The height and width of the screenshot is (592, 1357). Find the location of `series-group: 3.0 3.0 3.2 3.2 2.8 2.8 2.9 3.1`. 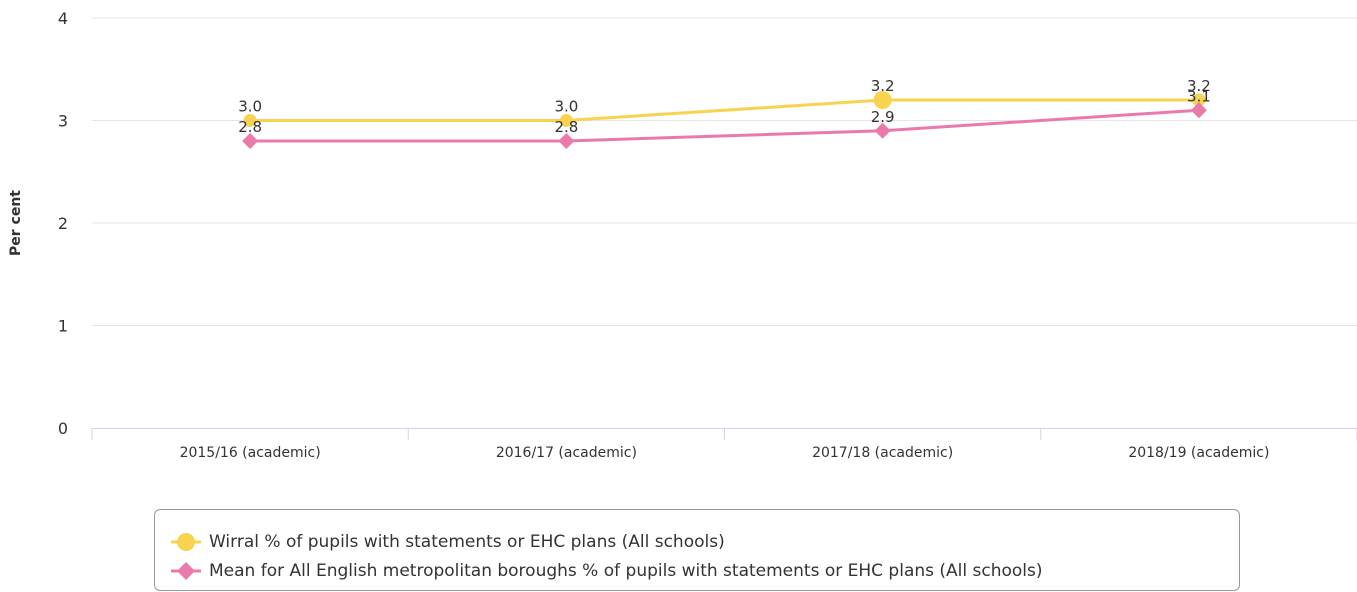

series-group: 3.0 3.0 3.2 3.2 2.8 2.8 2.9 3.1 is located at coordinates (724, 113).